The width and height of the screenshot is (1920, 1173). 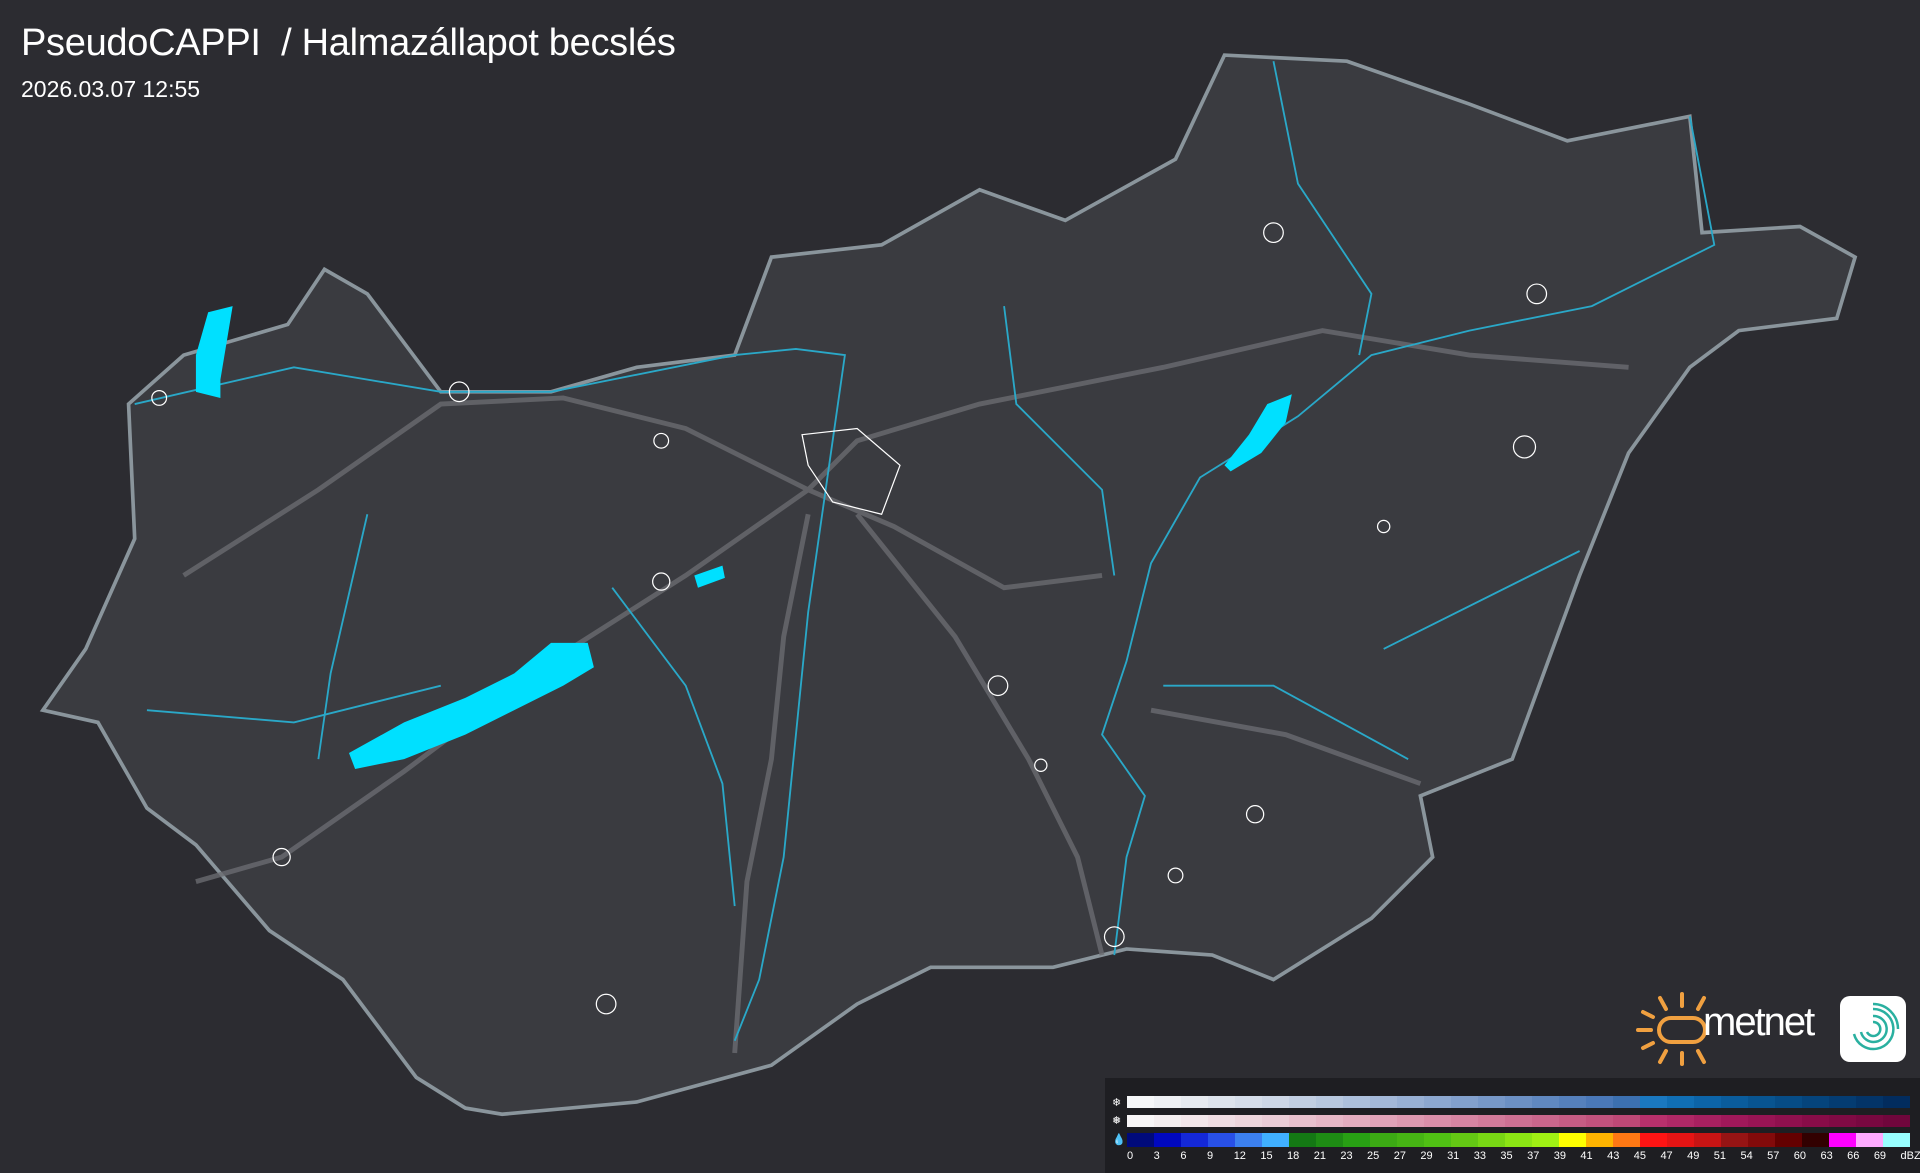 I want to click on legend-label: 25, so click(x=1373, y=1156).